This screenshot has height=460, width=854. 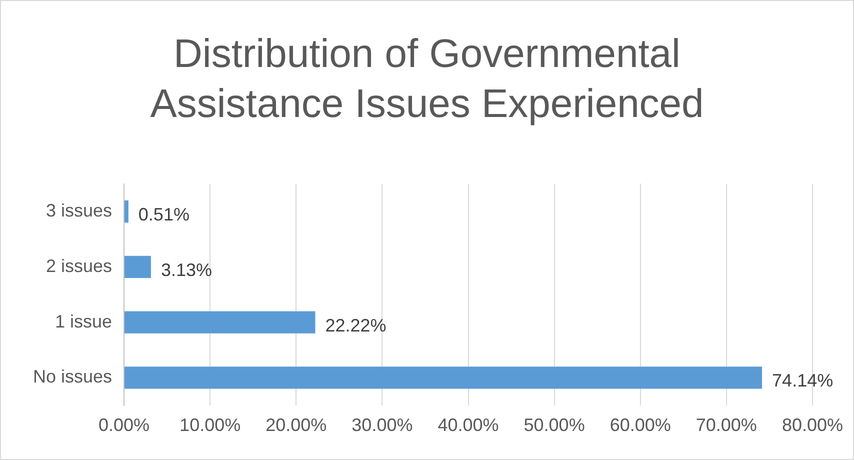 I want to click on data-label: 22.22%, so click(x=355, y=325).